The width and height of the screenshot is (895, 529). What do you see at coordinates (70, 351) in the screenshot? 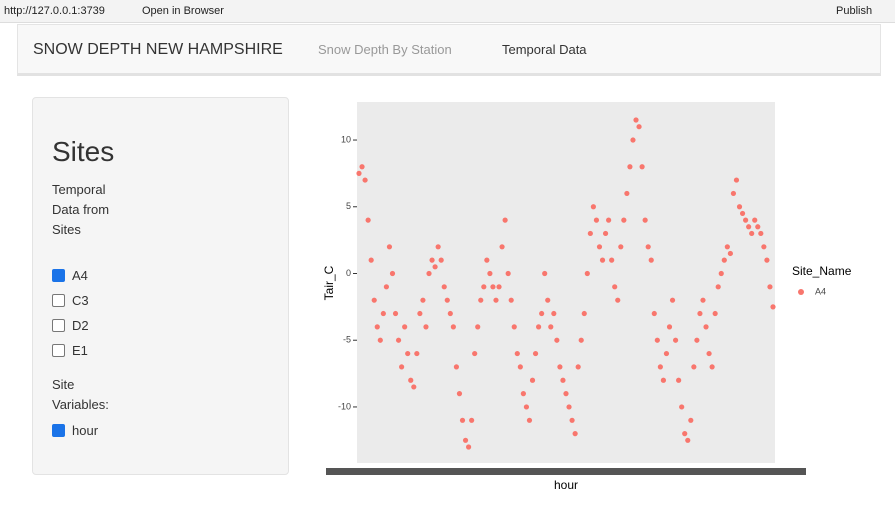
I see `checkbox: E1` at bounding box center [70, 351].